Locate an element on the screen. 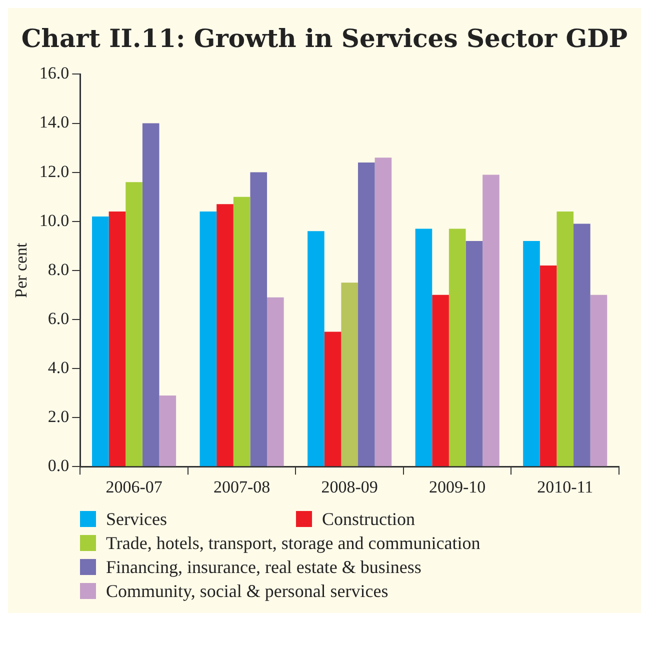 The width and height of the screenshot is (649, 647). x-tick-label: 2007-08 is located at coordinates (241, 486).